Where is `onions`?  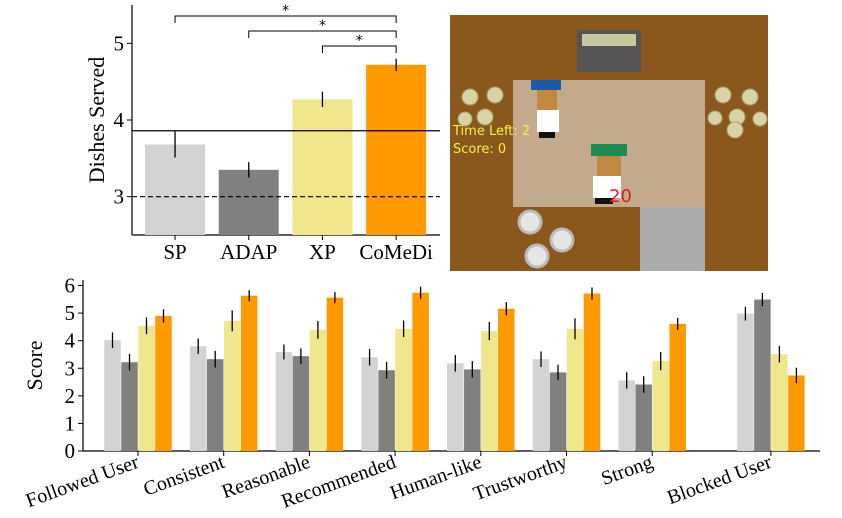
onions is located at coordinates (612, 112).